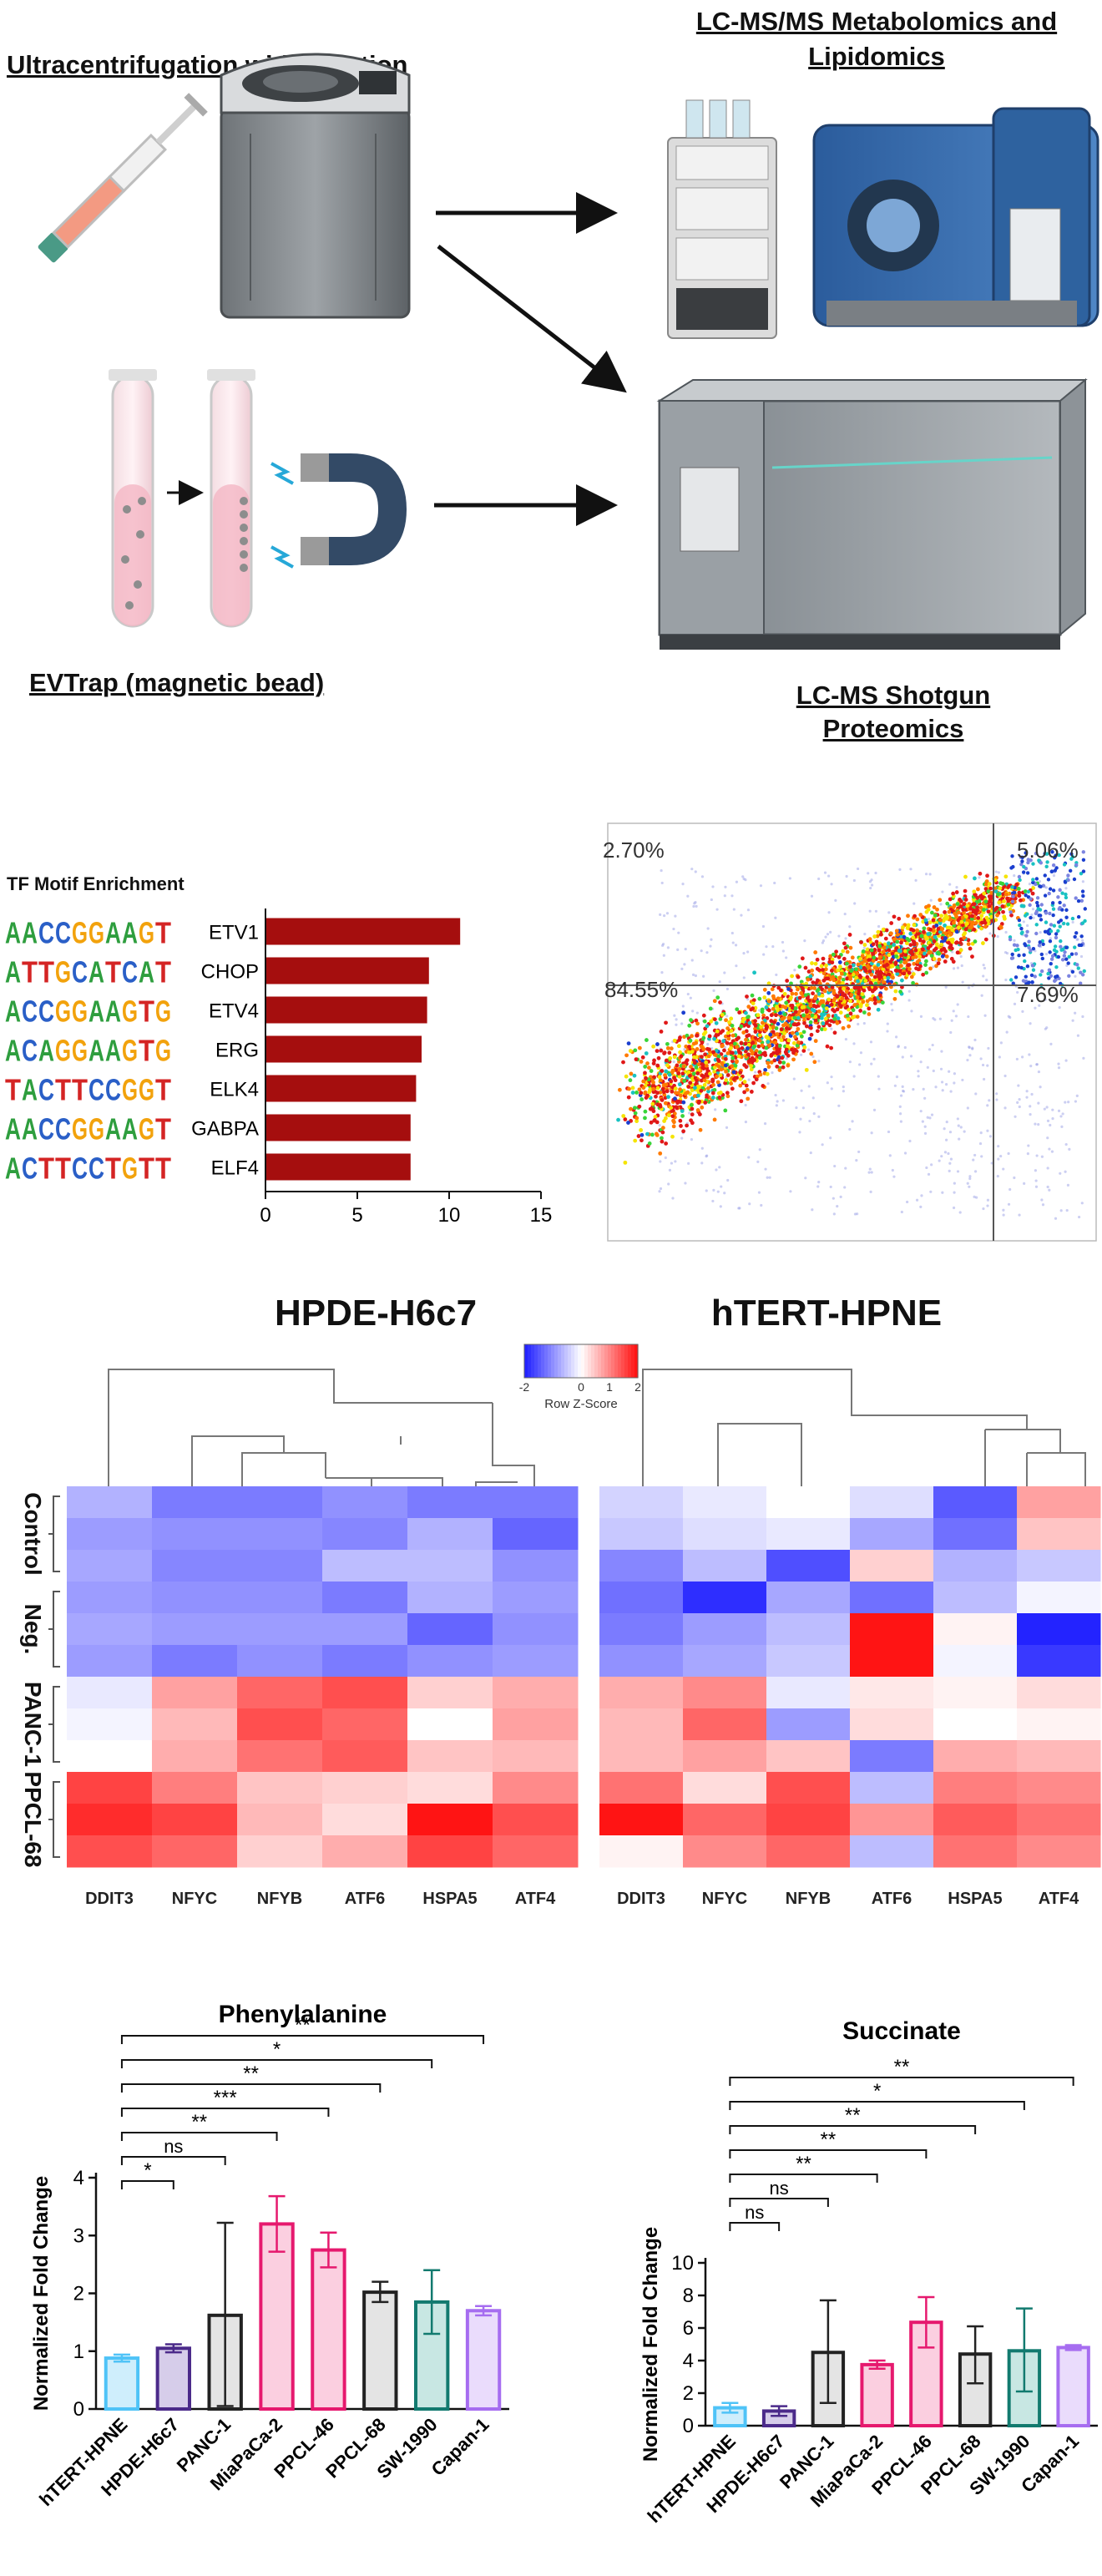  What do you see at coordinates (83, 2462) in the screenshot?
I see `chart-x-tick-label: hTERT-HPNE` at bounding box center [83, 2462].